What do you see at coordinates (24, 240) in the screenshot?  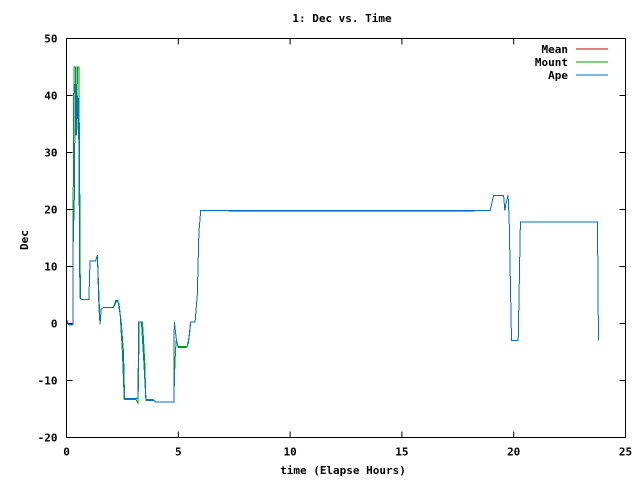 I see `y-axis-label: Dec` at bounding box center [24, 240].